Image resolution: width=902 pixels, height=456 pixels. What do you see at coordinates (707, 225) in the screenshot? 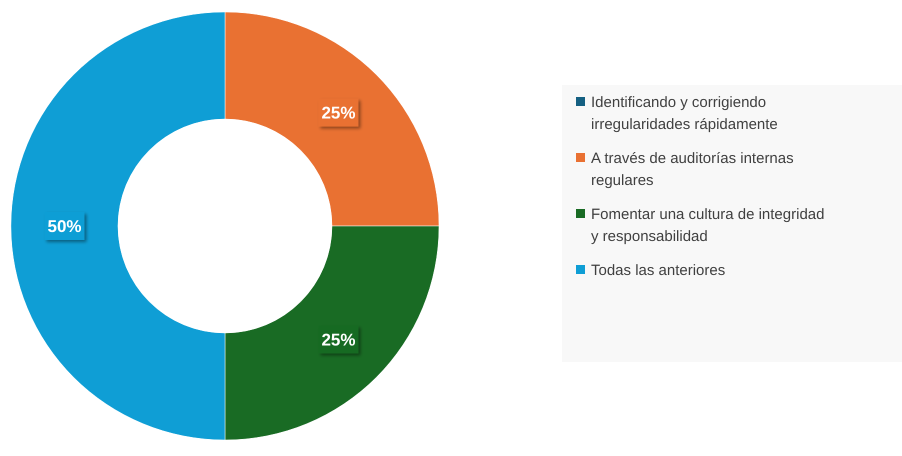
I see `legend-label: Fomentar una cultura de integridad y responsabilidad` at bounding box center [707, 225].